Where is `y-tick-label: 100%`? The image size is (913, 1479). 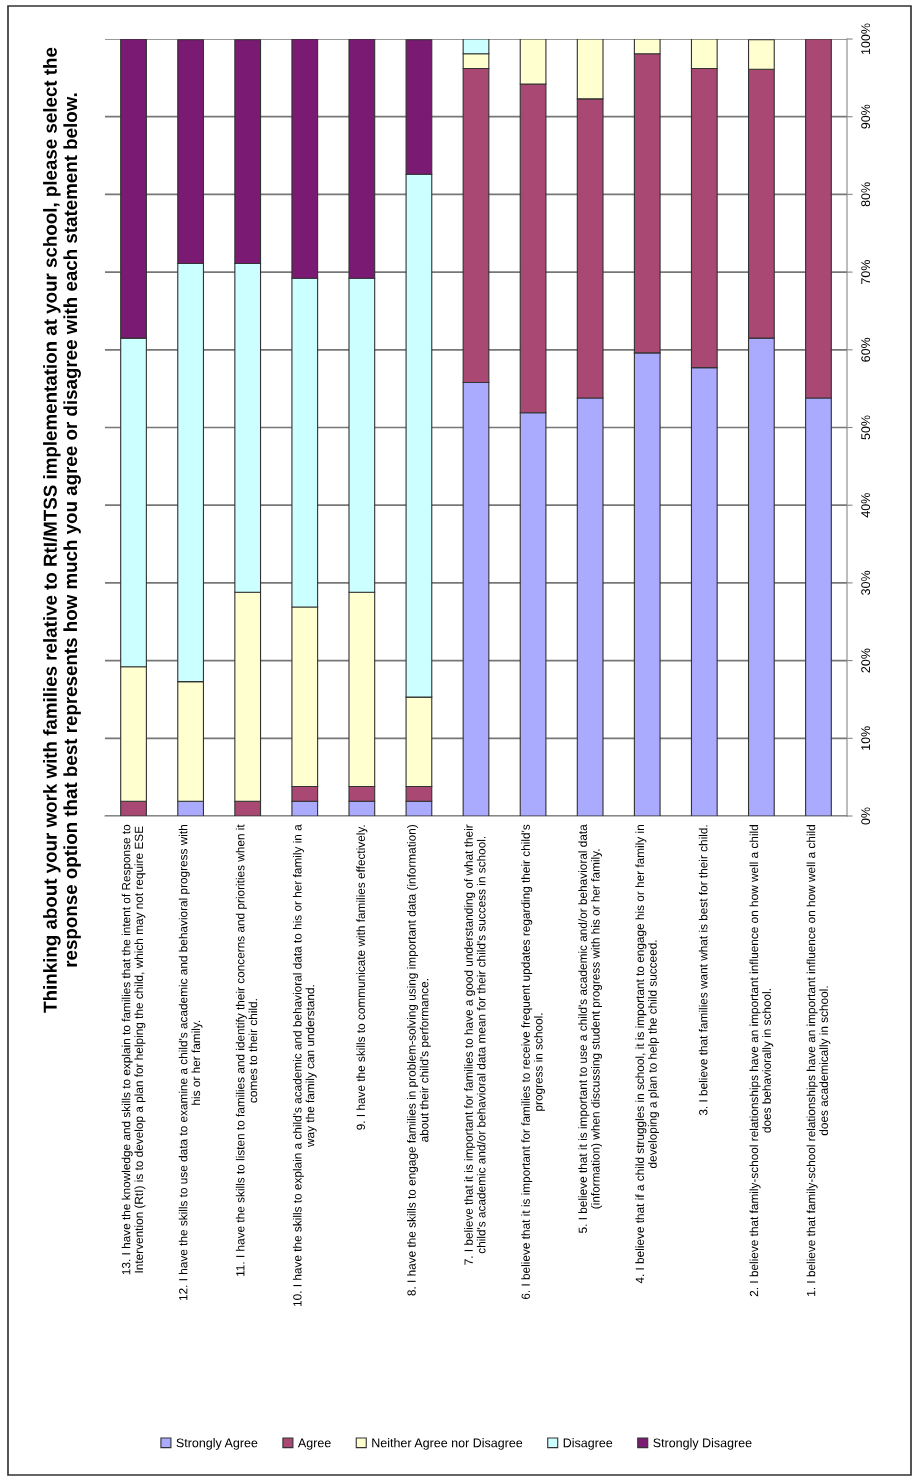 y-tick-label: 100% is located at coordinates (866, 39).